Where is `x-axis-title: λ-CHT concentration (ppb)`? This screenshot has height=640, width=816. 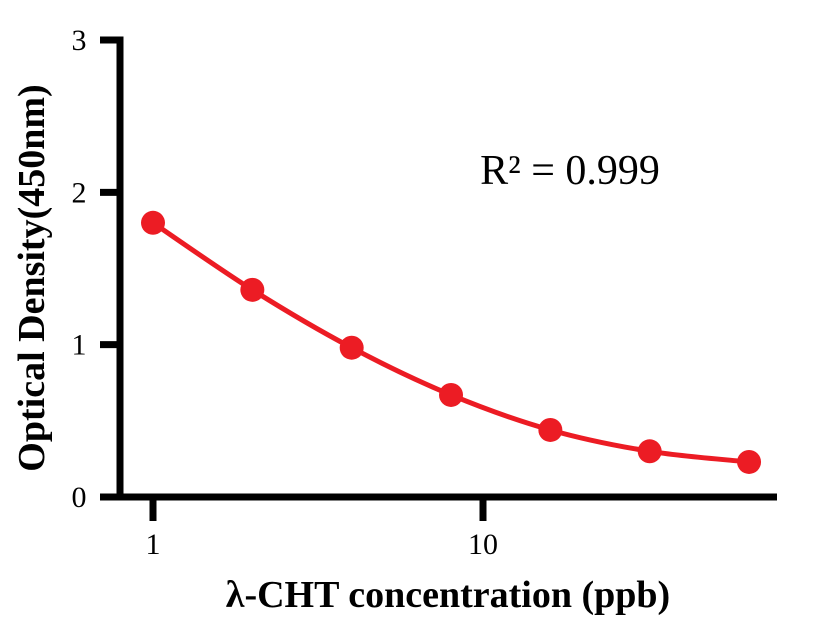 x-axis-title: λ-CHT concentration (ppb) is located at coordinates (448, 595).